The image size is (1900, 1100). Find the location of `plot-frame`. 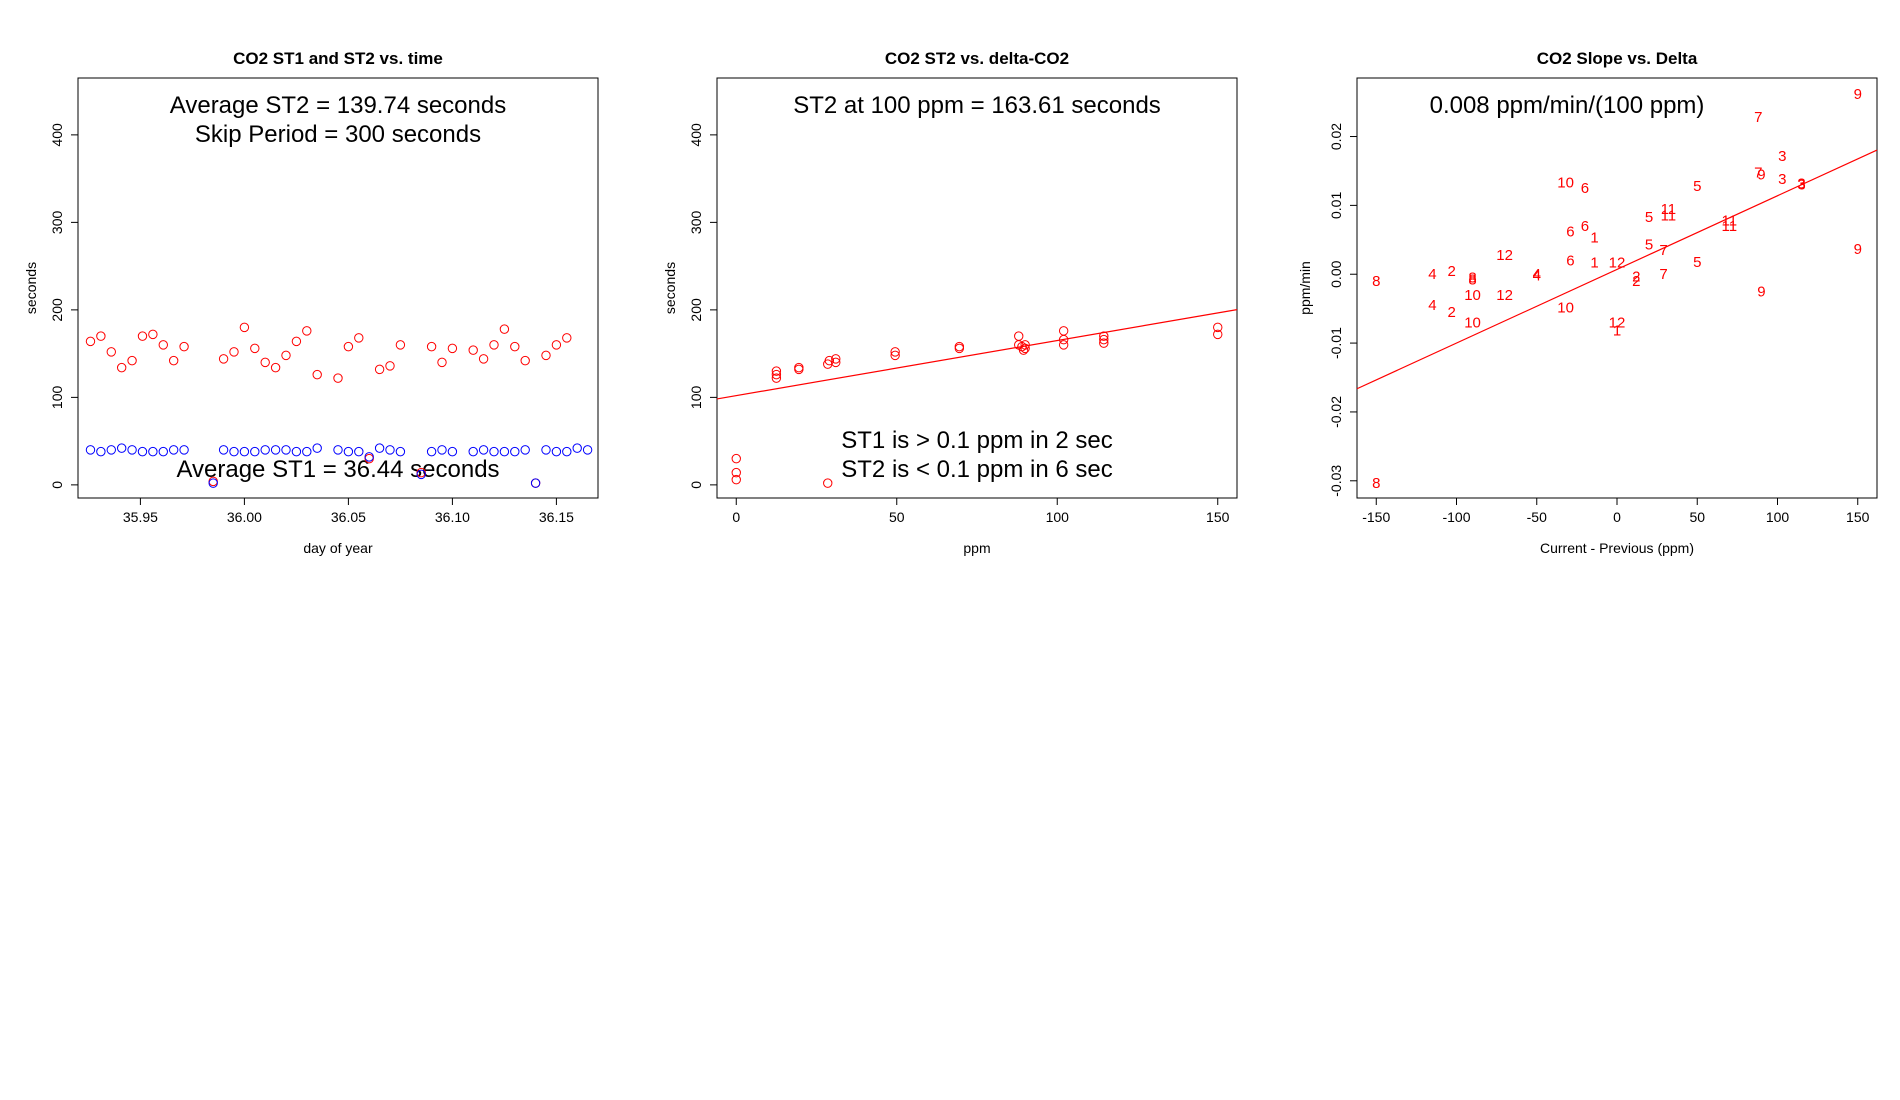

plot-frame is located at coordinates (1617, 288).